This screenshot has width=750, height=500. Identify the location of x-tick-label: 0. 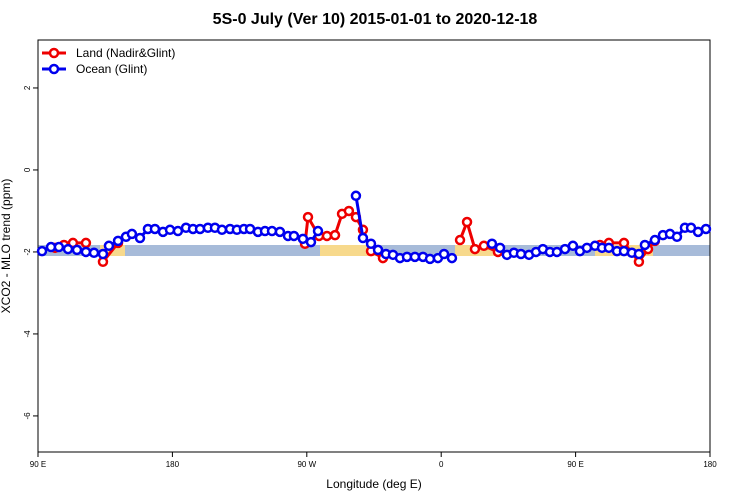
(441, 464).